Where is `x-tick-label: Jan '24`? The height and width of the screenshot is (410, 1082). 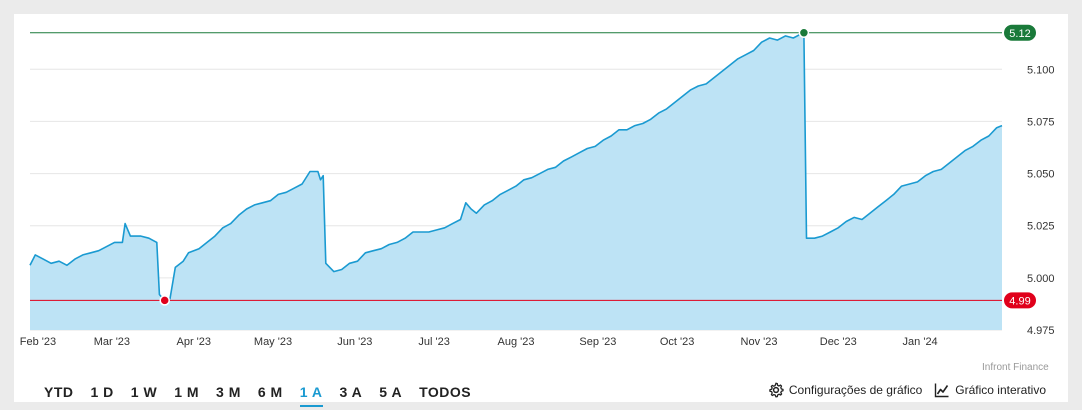 x-tick-label: Jan '24 is located at coordinates (920, 342).